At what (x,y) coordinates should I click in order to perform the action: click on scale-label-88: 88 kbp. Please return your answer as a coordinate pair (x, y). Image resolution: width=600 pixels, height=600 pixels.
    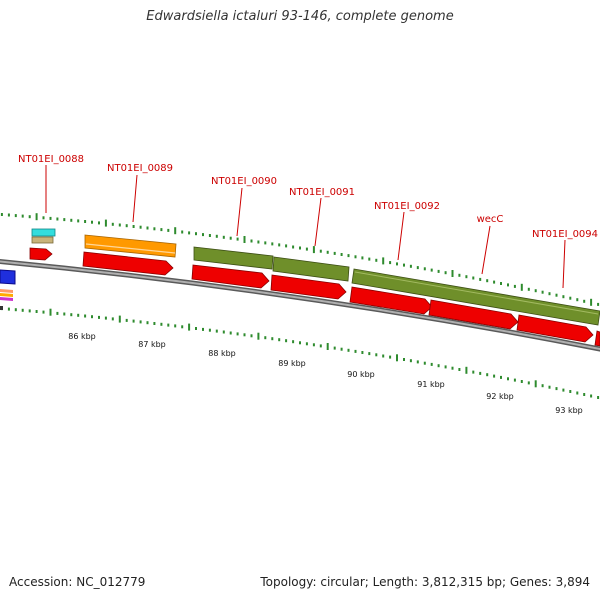
    Looking at the image, I should click on (222, 353).